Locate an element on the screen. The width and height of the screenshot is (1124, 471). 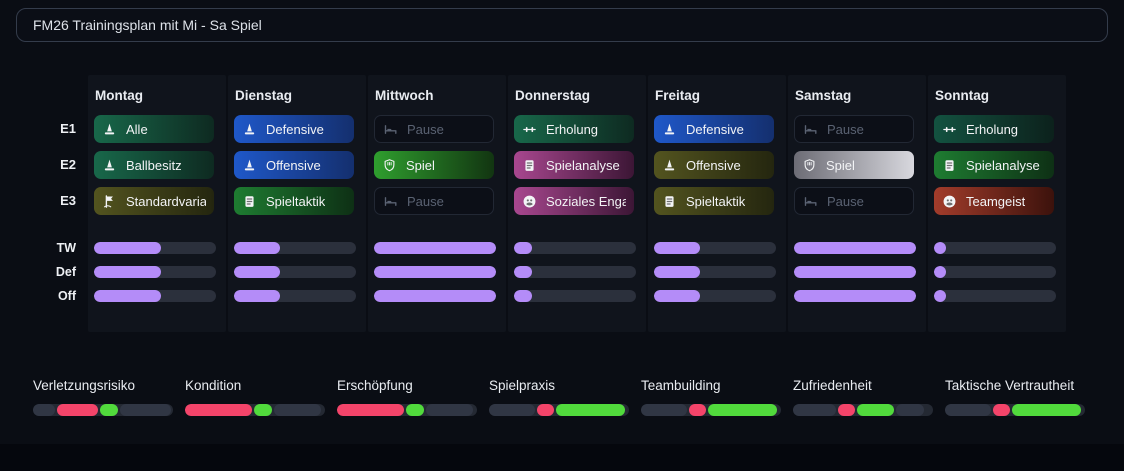
session-label: Alle is located at coordinates (137, 129).